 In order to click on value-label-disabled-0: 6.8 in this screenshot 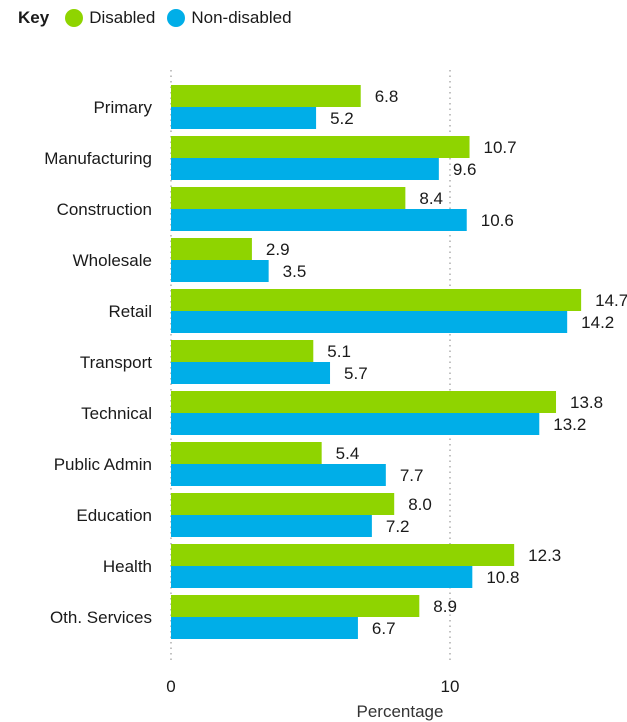, I will do `click(387, 96)`.